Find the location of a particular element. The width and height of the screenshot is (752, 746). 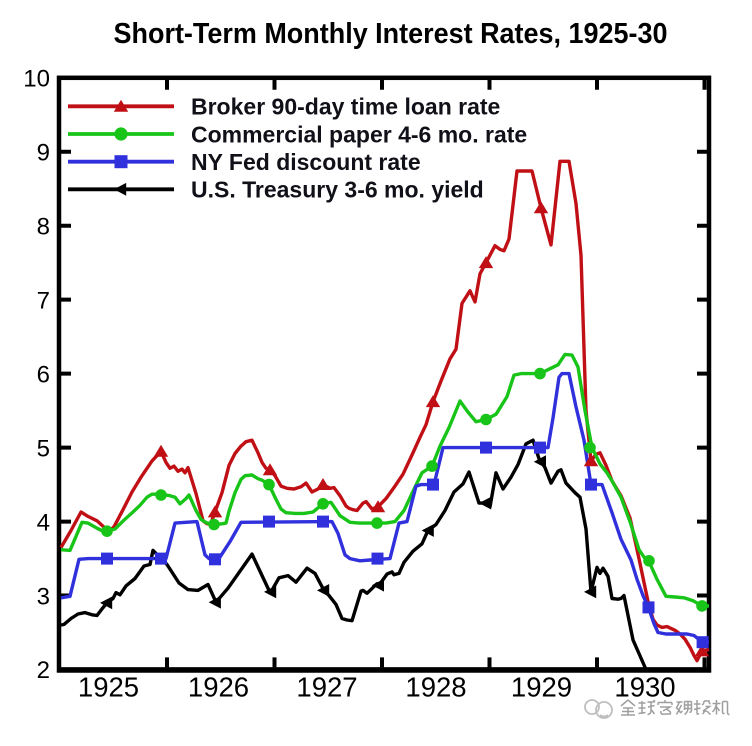

svg-text: 1926 is located at coordinates (218, 687).